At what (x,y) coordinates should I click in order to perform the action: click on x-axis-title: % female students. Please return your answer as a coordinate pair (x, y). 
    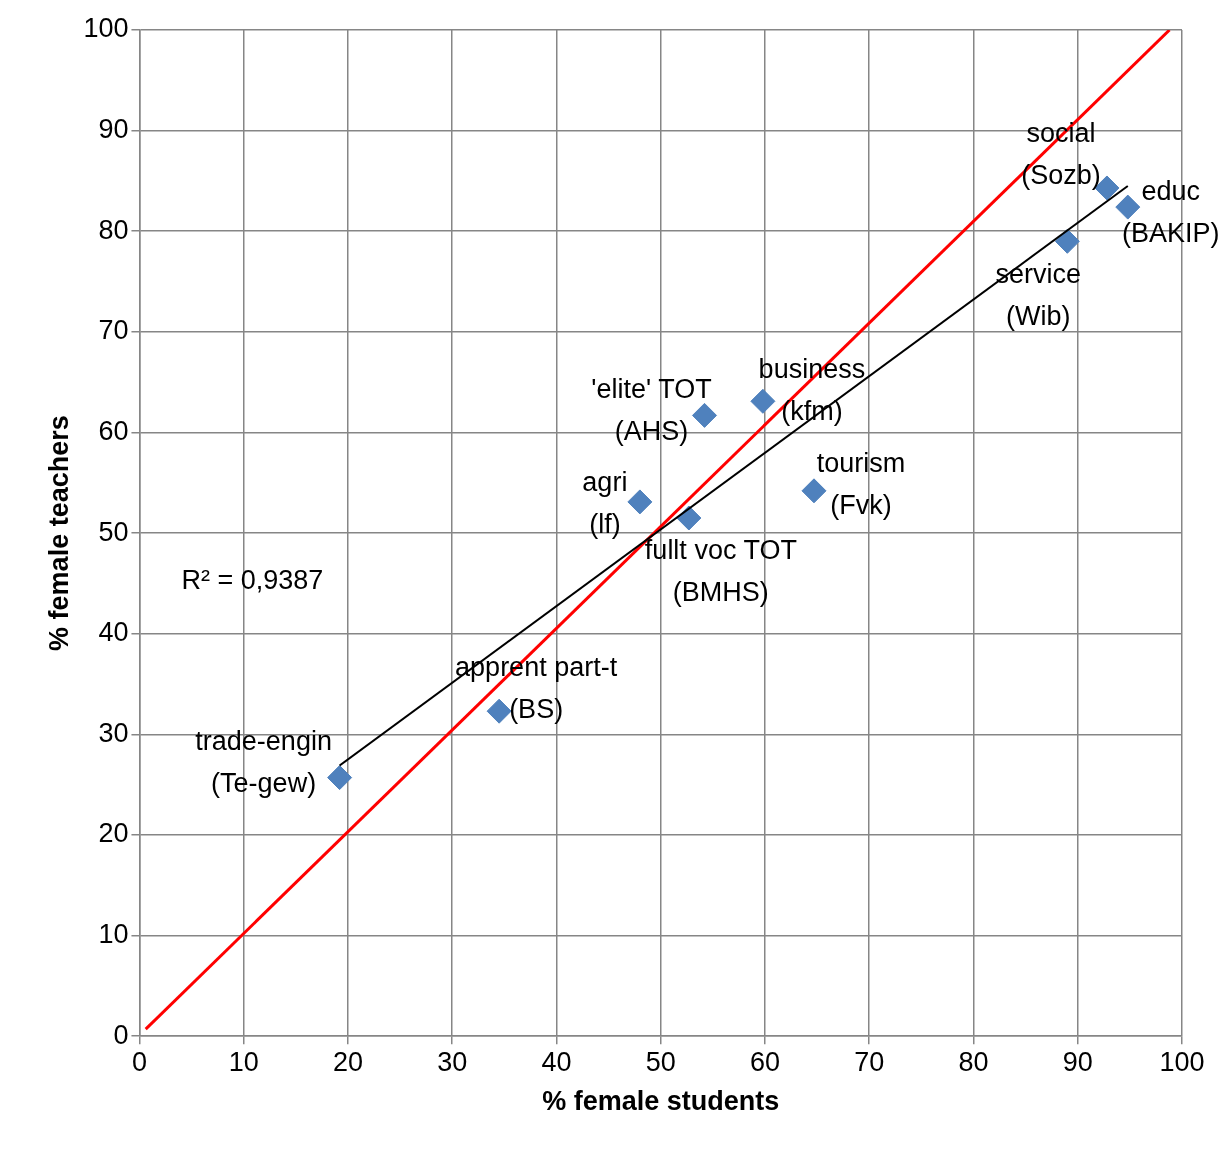
    Looking at the image, I should click on (661, 1101).